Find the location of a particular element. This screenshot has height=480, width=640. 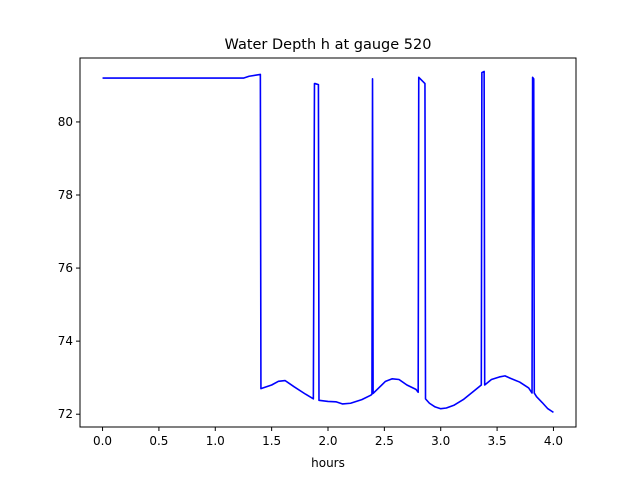

x-tick-label: 3.0 is located at coordinates (440, 441).